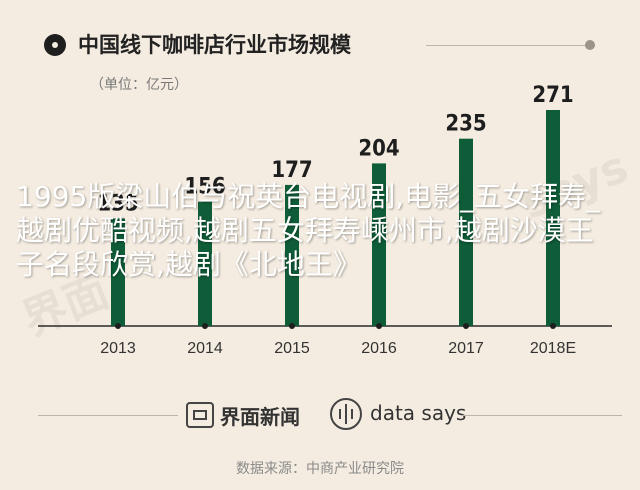  What do you see at coordinates (418, 413) in the screenshot?
I see `datasays-brand-label: data says` at bounding box center [418, 413].